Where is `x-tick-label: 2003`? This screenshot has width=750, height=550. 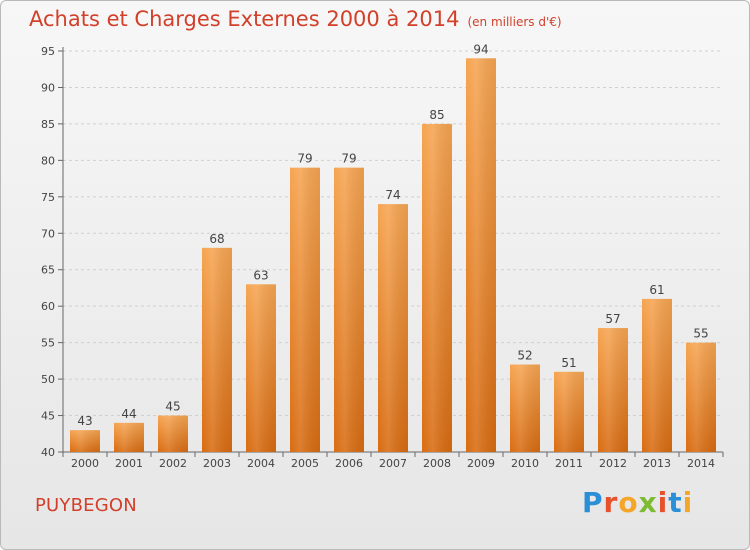
x-tick-label: 2003 is located at coordinates (217, 463).